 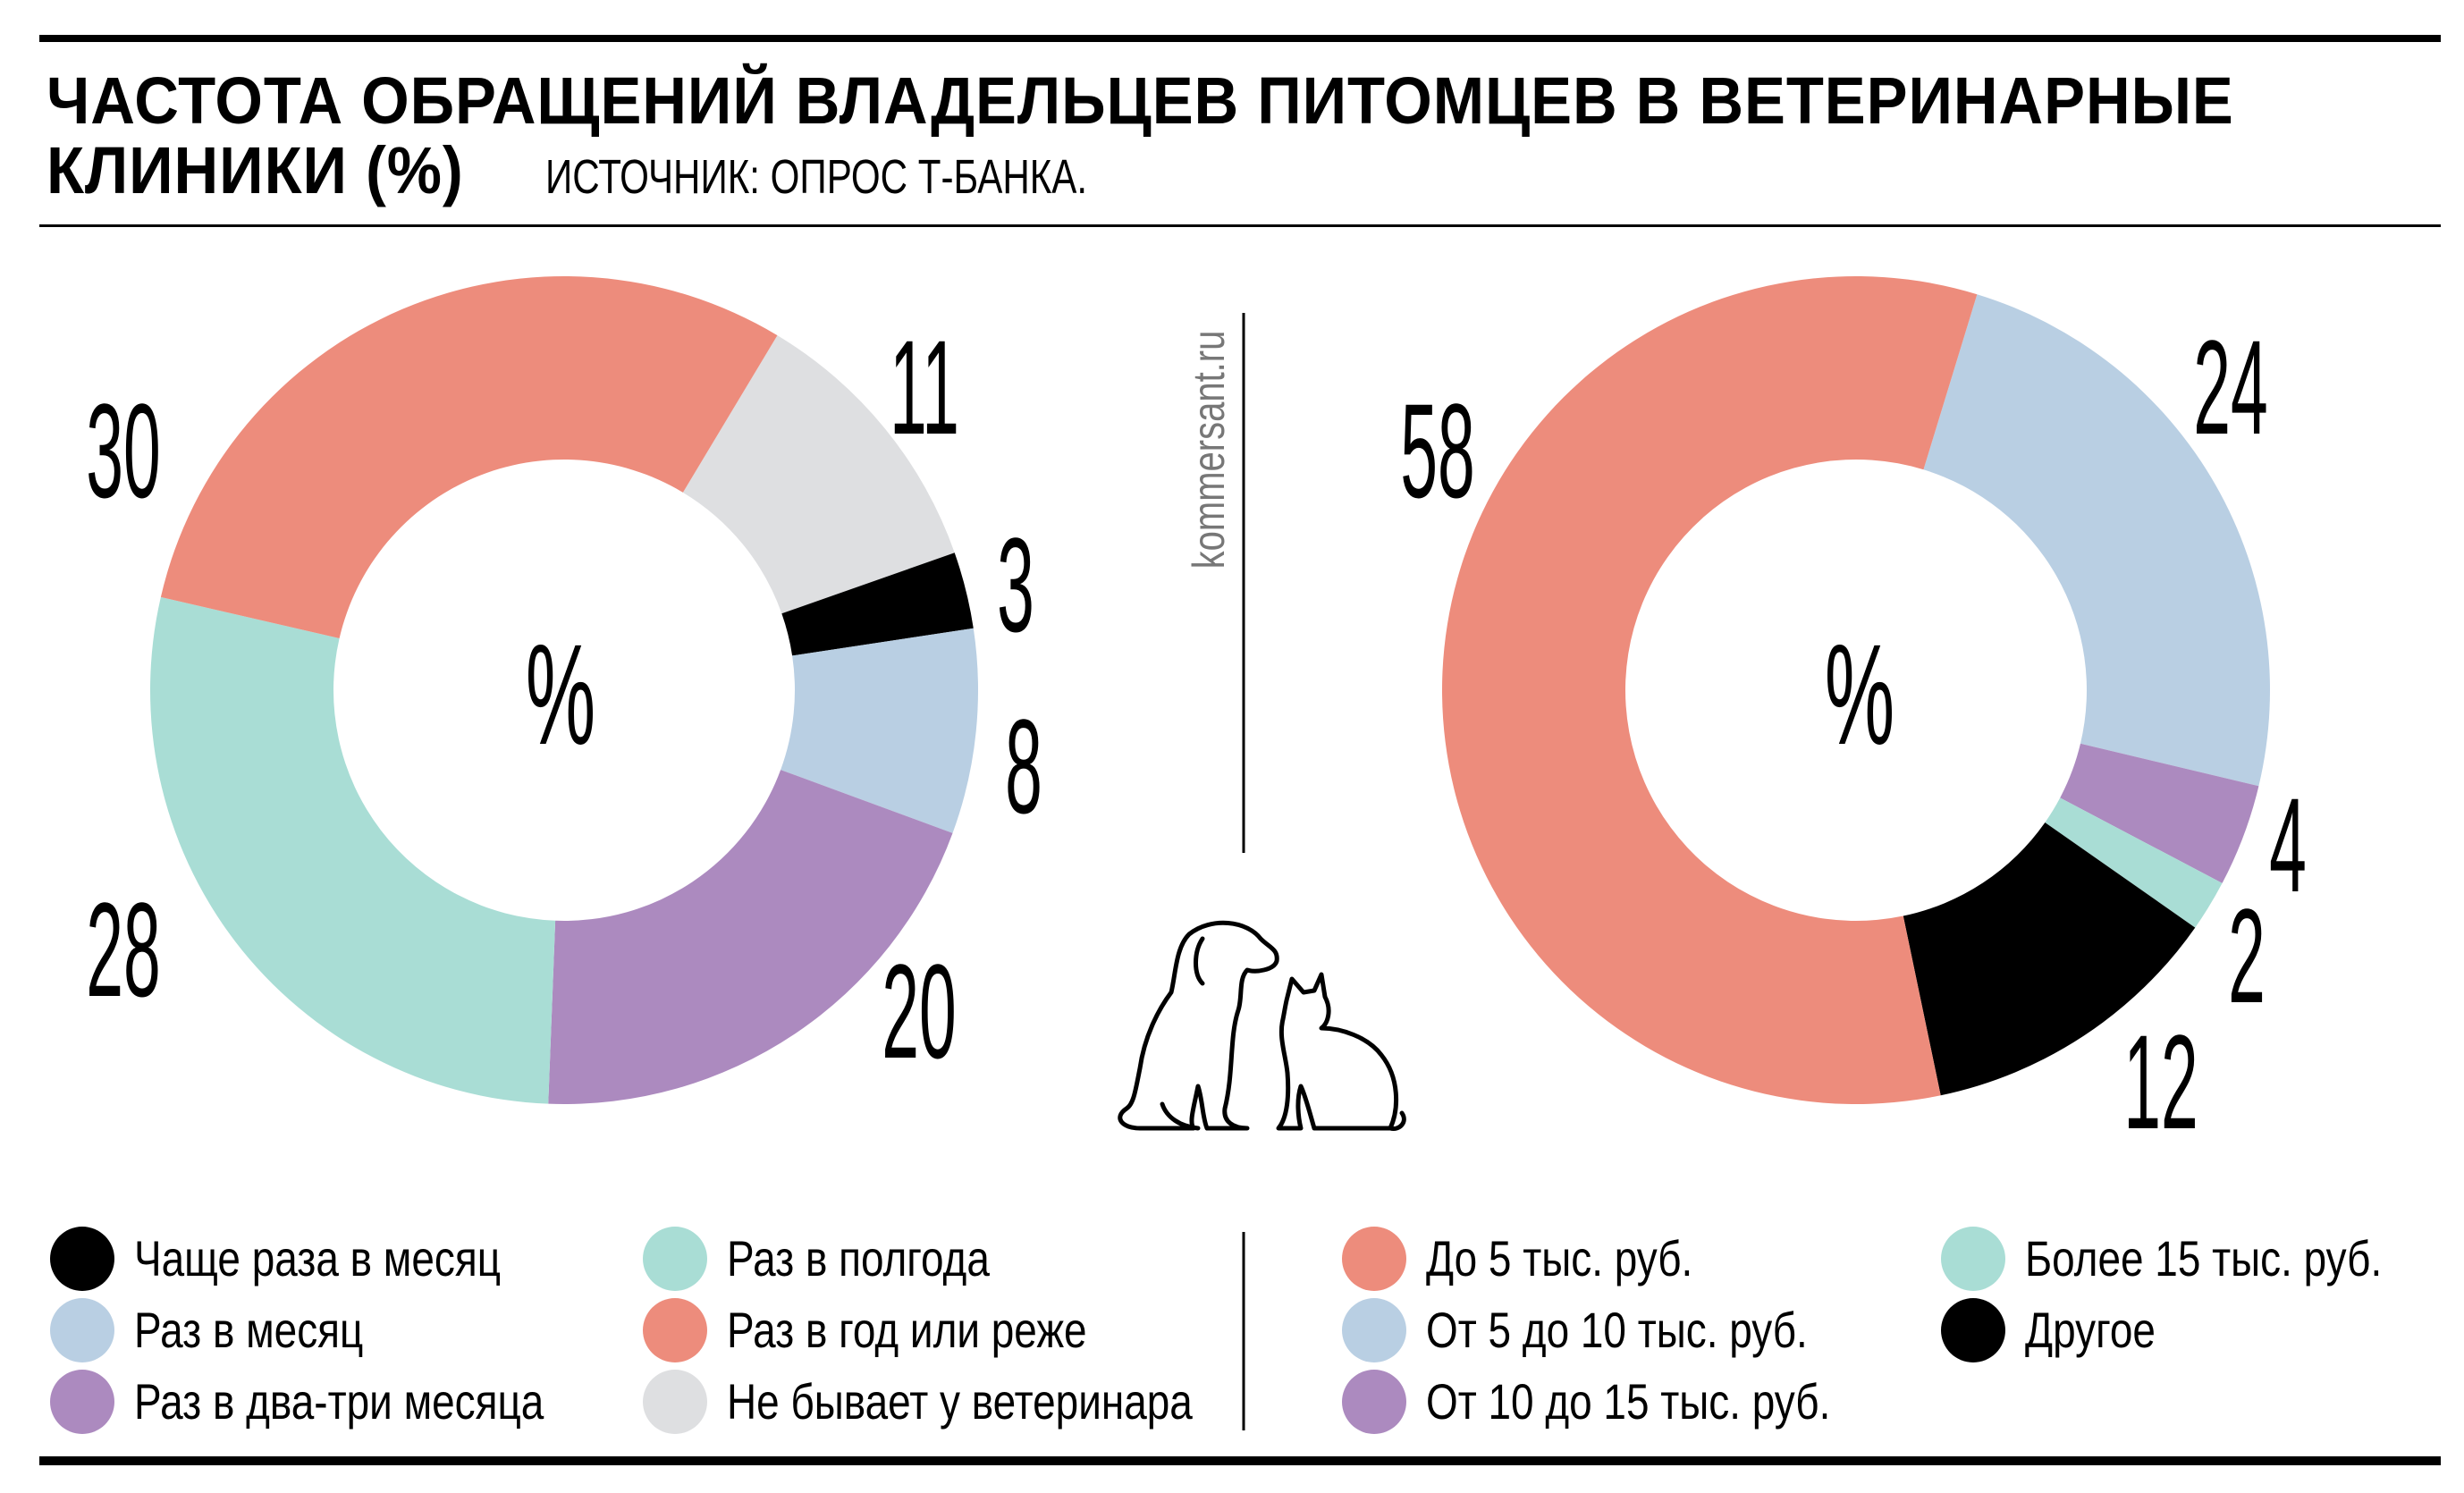 I want to click on slice-label-3: 3, so click(x=1015, y=585).